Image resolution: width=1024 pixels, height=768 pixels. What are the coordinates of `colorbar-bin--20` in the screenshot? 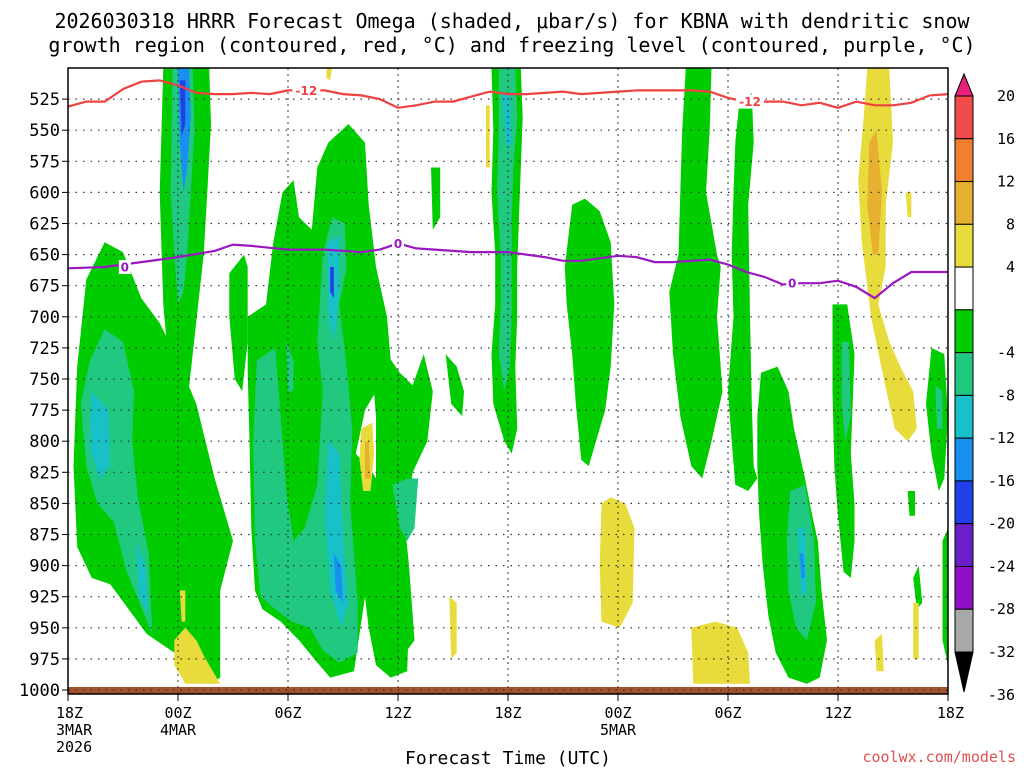 It's located at (964, 459).